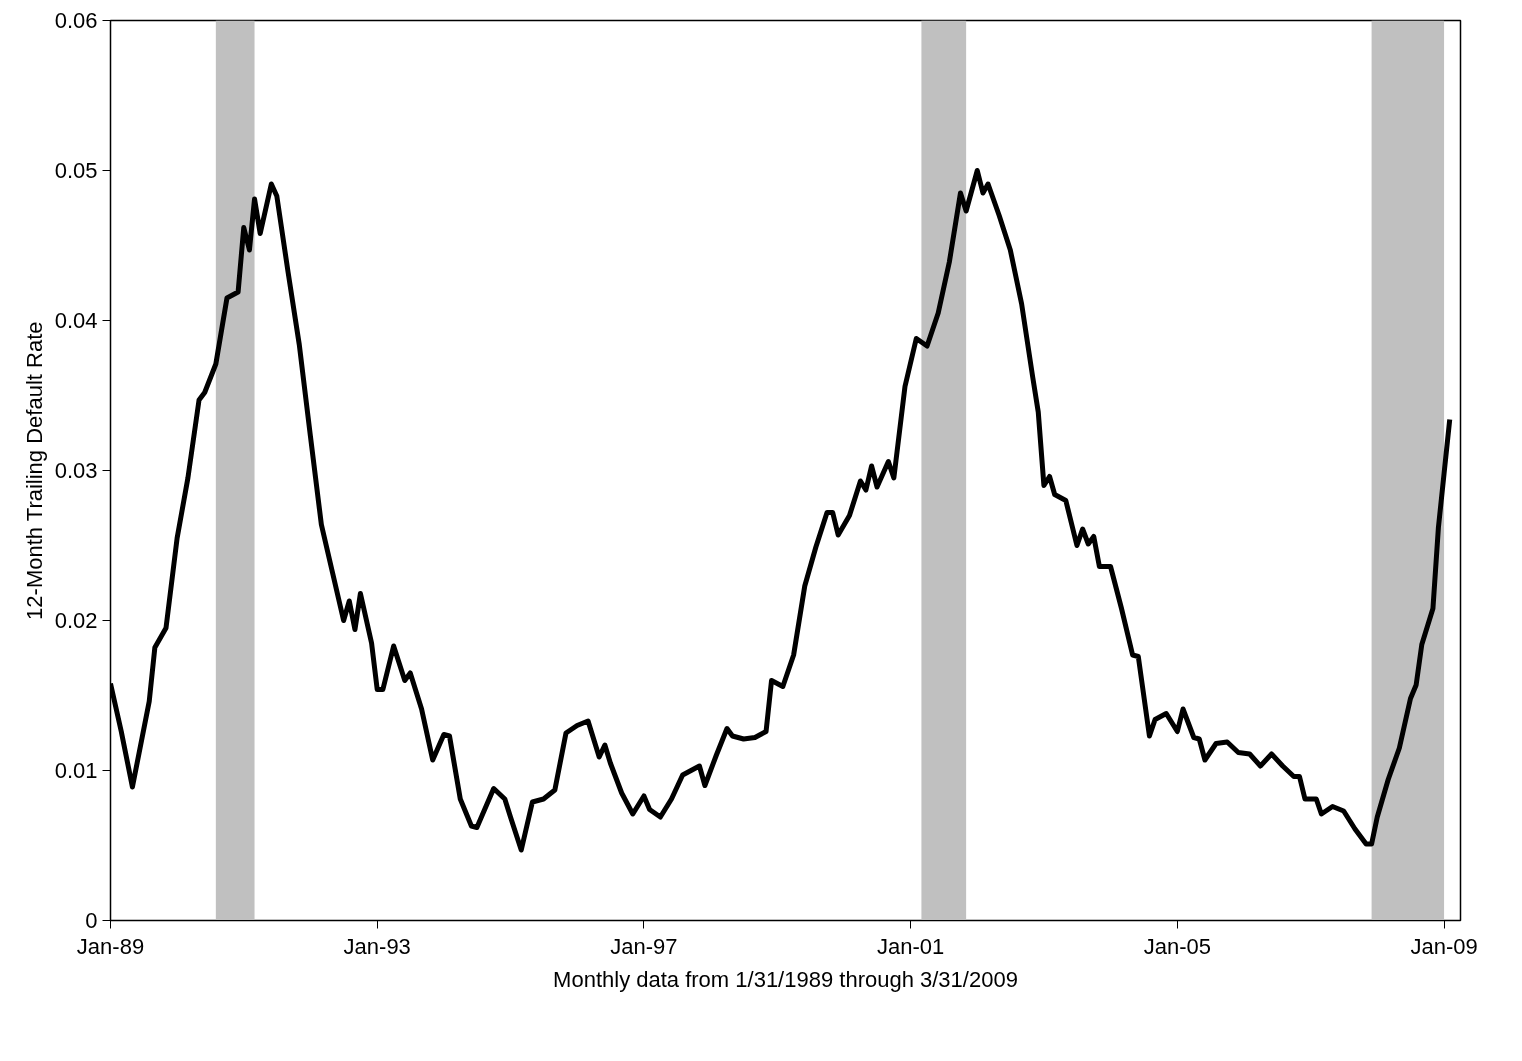  What do you see at coordinates (76, 620) in the screenshot?
I see `y-tick-label: 0.02` at bounding box center [76, 620].